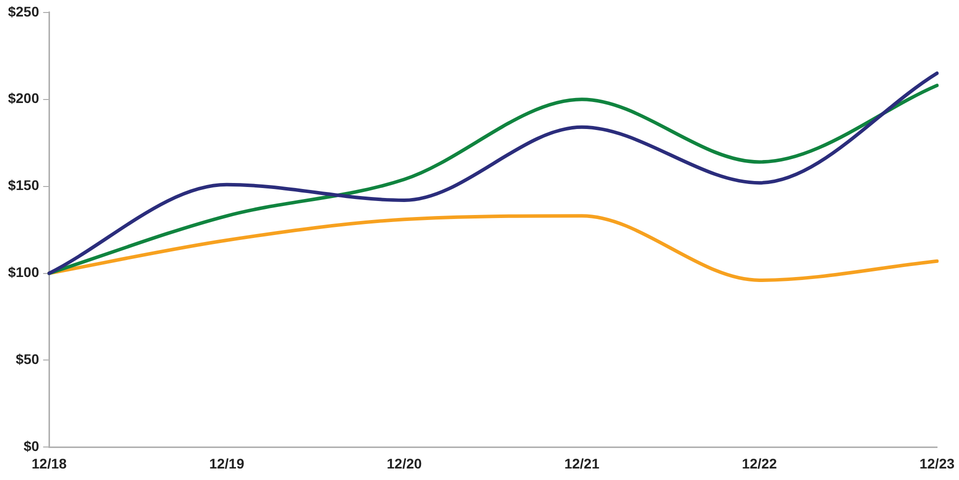 This screenshot has width=959, height=480. Describe the element at coordinates (24, 11) in the screenshot. I see `y-tick-label: $250` at that location.